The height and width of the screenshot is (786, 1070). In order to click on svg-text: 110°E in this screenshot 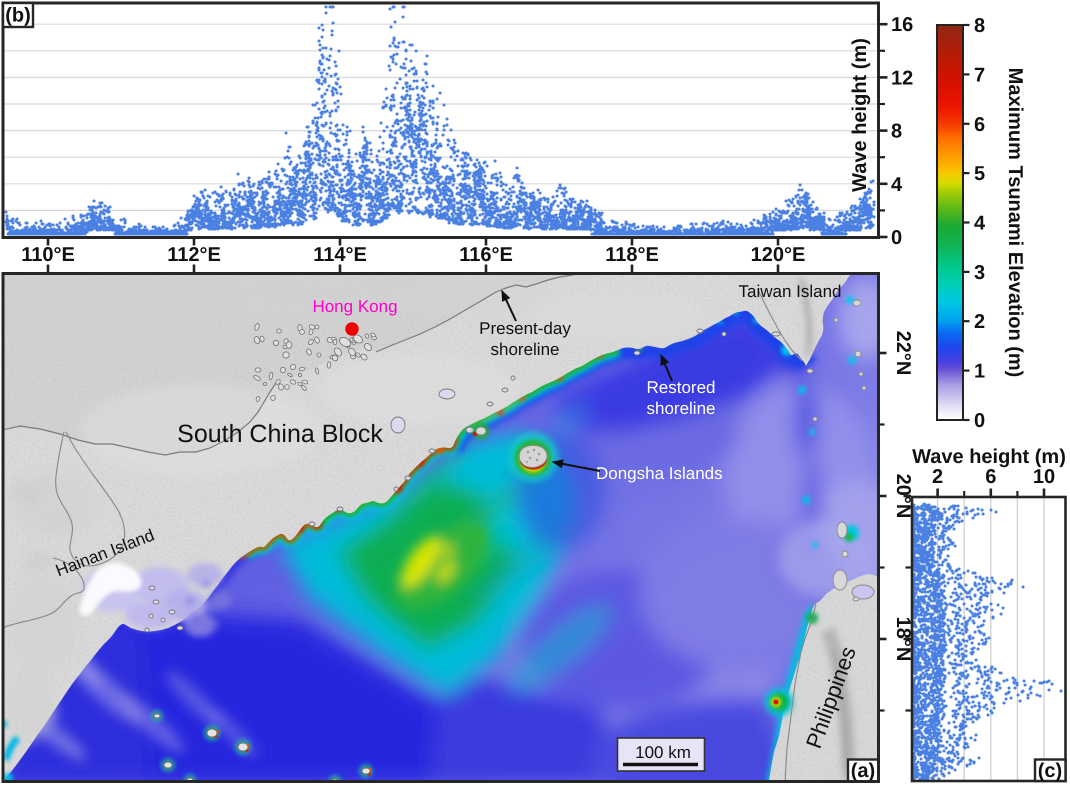, I will do `click(48, 255)`.